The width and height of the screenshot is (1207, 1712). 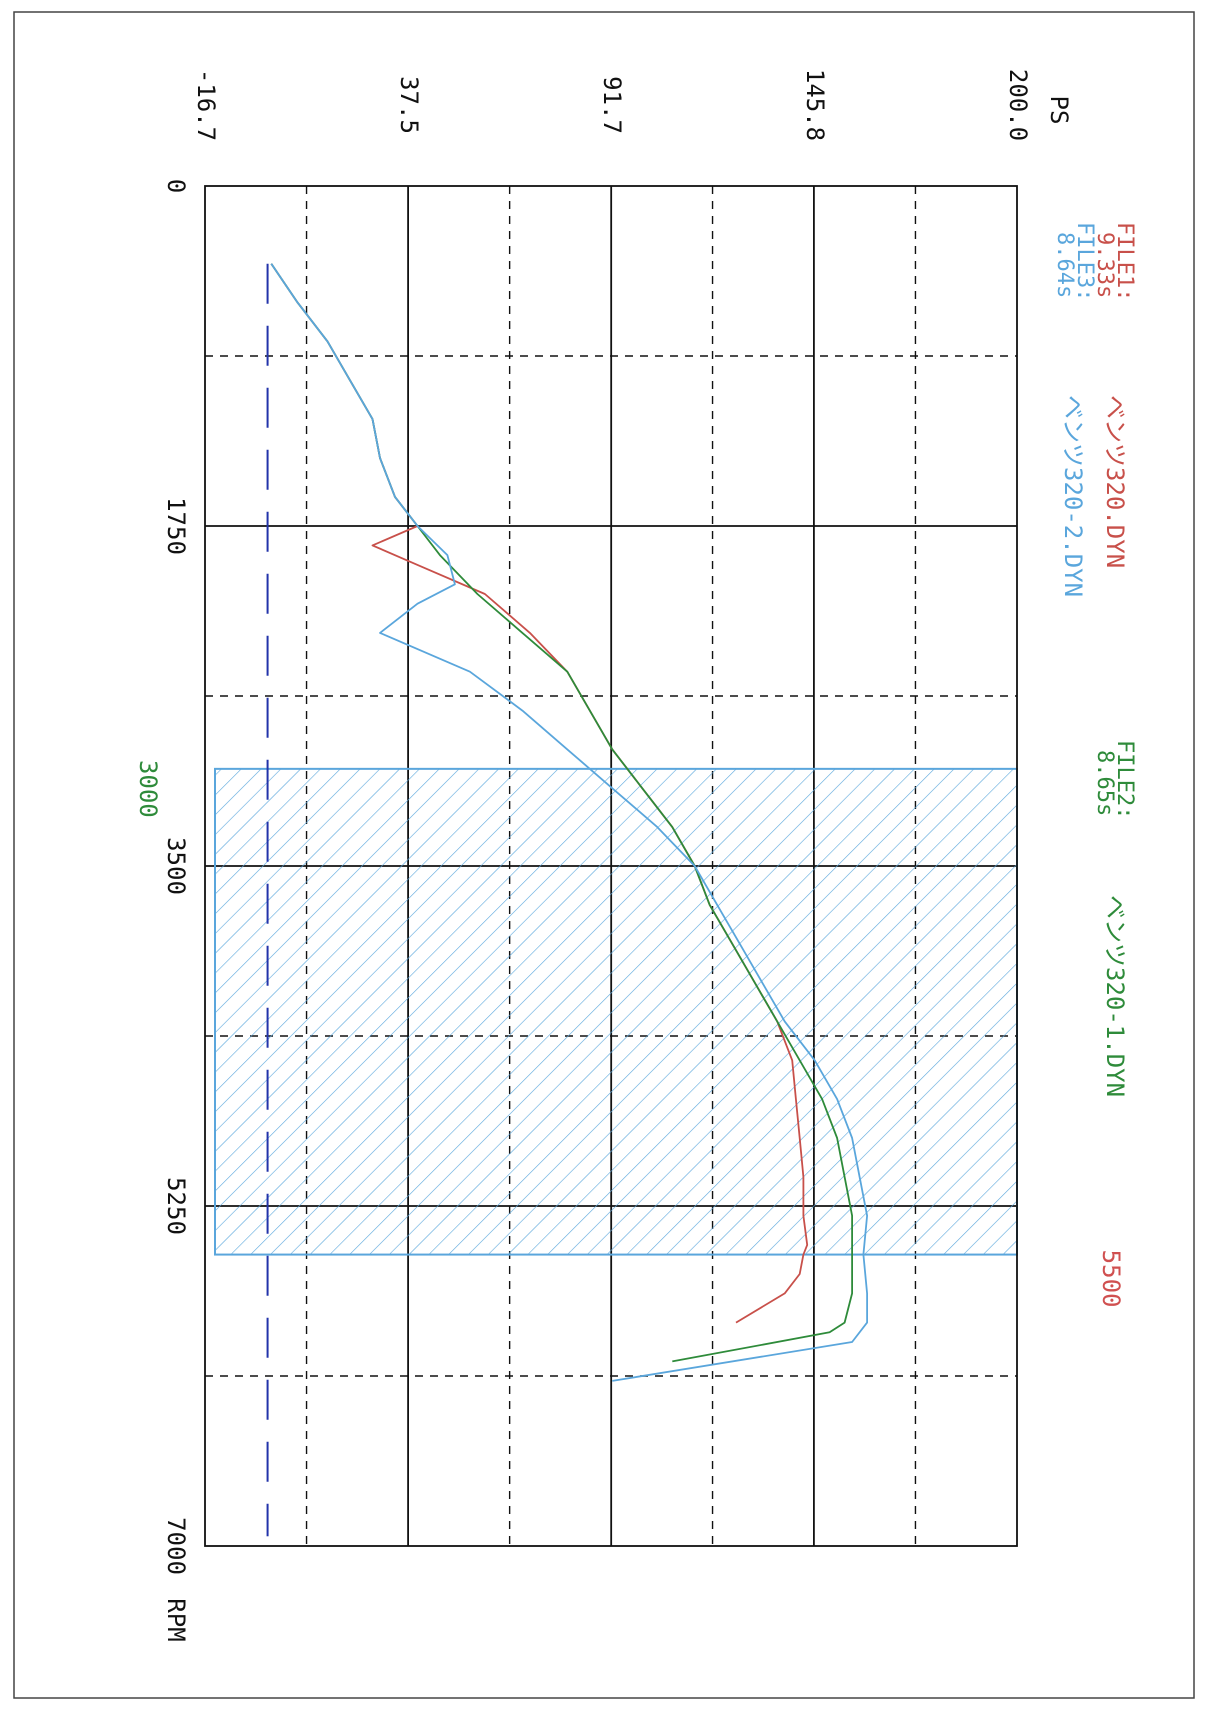 What do you see at coordinates (206, 105) in the screenshot?
I see `ps-tick-label: -16.7` at bounding box center [206, 105].